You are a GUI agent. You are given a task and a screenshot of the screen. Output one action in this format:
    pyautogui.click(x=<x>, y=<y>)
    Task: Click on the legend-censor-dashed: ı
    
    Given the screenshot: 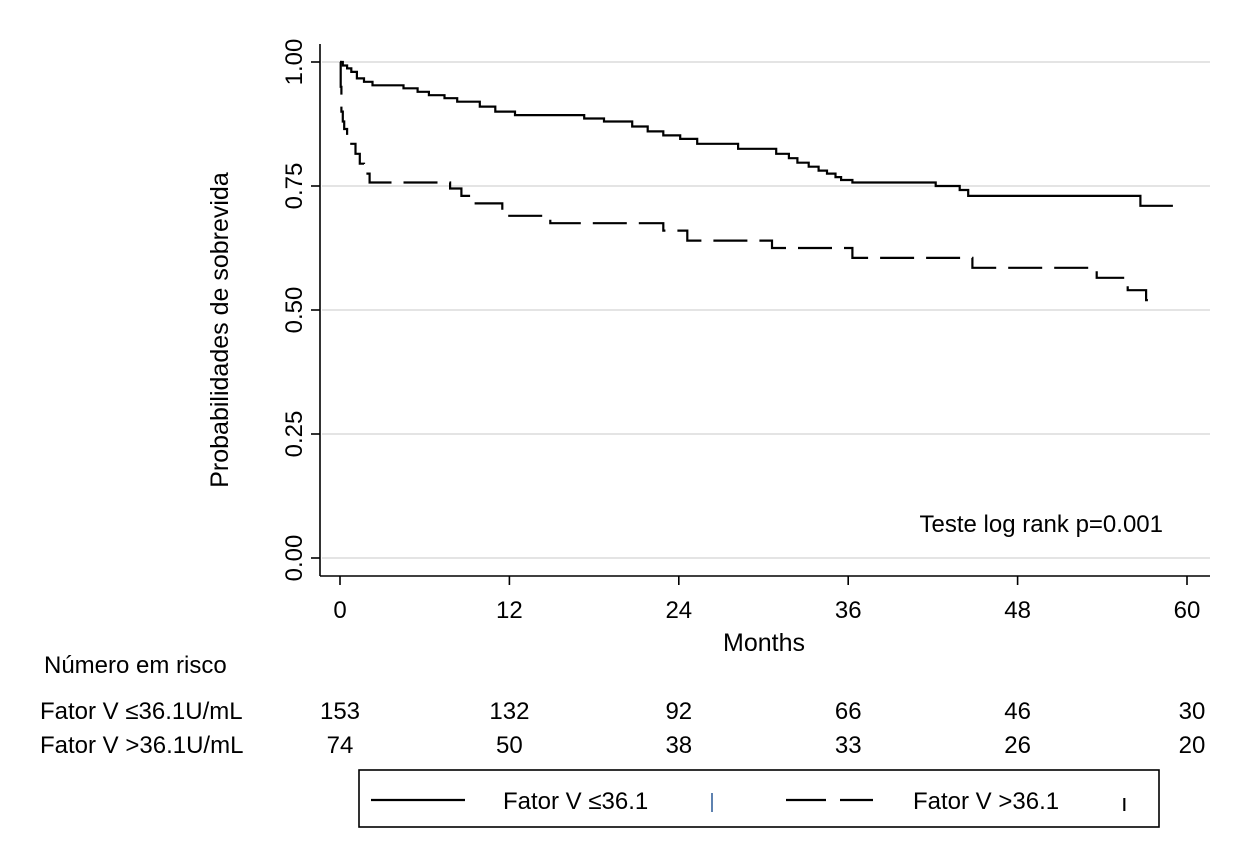 What is the action you would take?
    pyautogui.click(x=1124, y=803)
    